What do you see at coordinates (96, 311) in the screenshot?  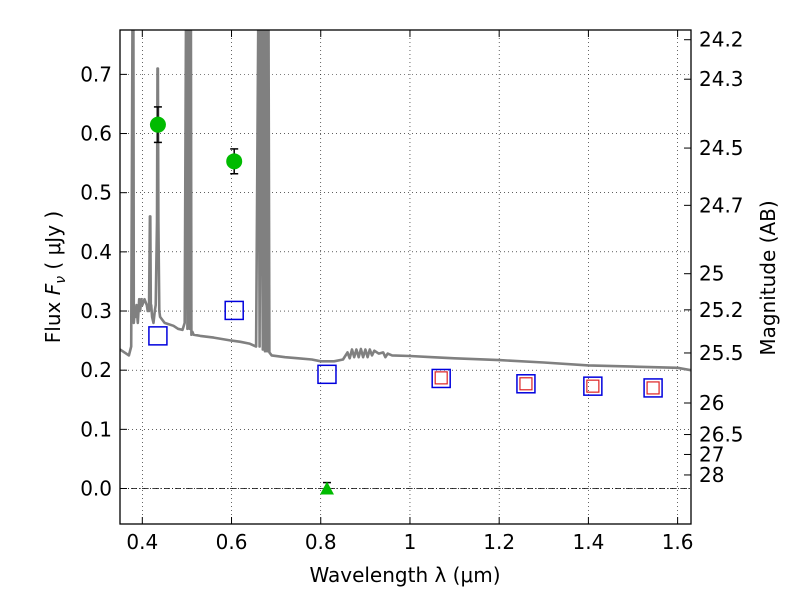 I see `y-tick-label: 0.3` at bounding box center [96, 311].